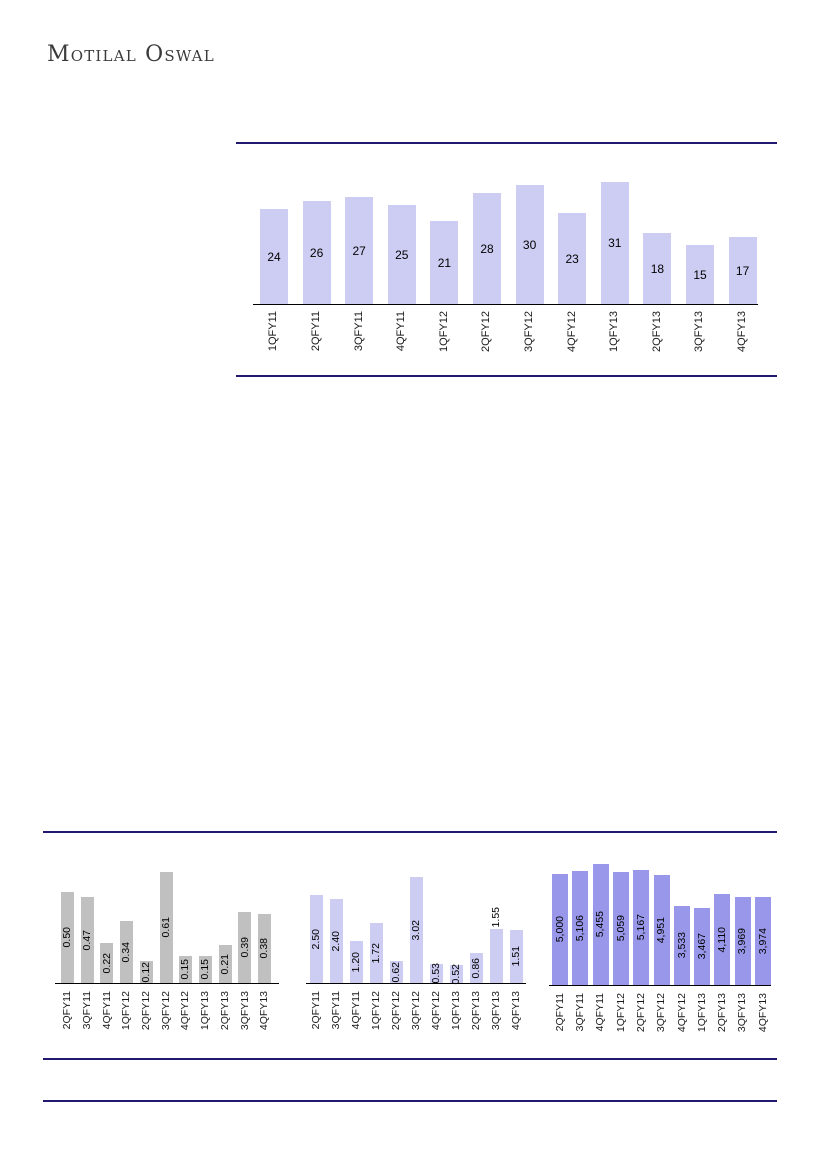 Image resolution: width=826 pixels, height=1169 pixels. I want to click on bar-value-label: 0.21, so click(224, 964).